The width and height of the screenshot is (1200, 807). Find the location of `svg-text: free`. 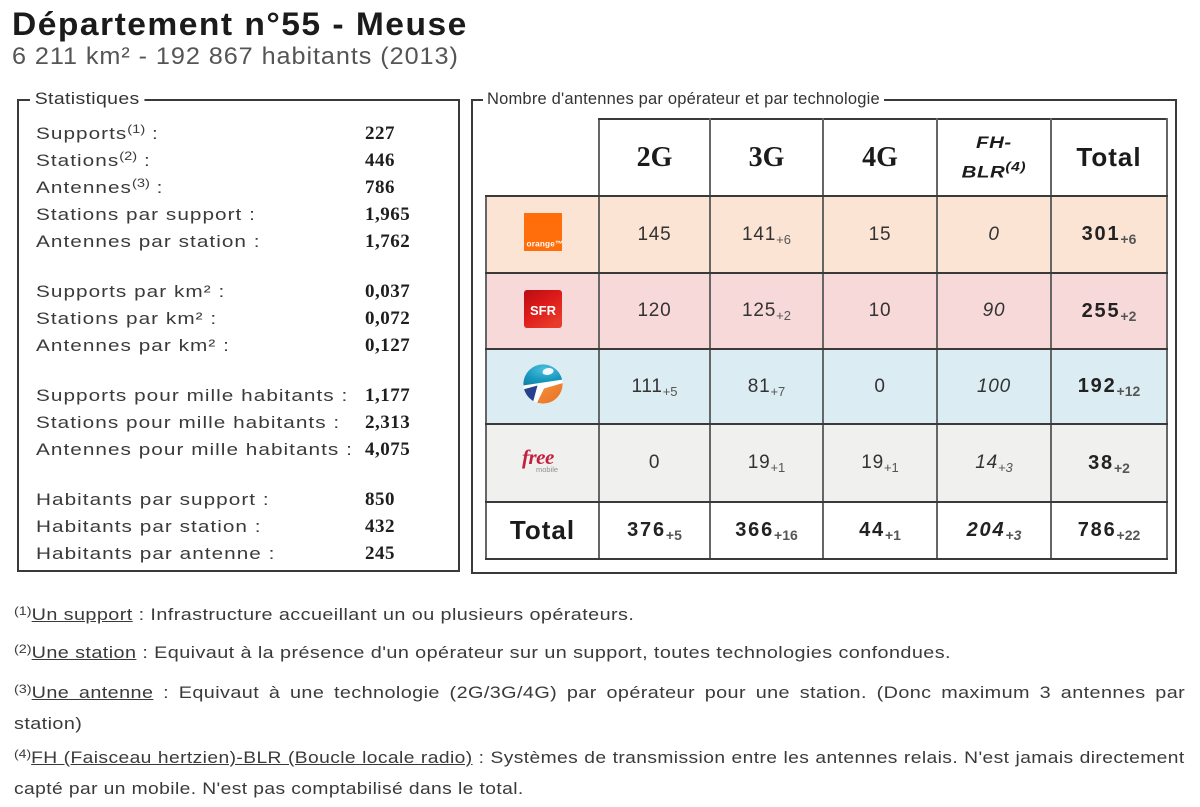

svg-text: free is located at coordinates (538, 458).